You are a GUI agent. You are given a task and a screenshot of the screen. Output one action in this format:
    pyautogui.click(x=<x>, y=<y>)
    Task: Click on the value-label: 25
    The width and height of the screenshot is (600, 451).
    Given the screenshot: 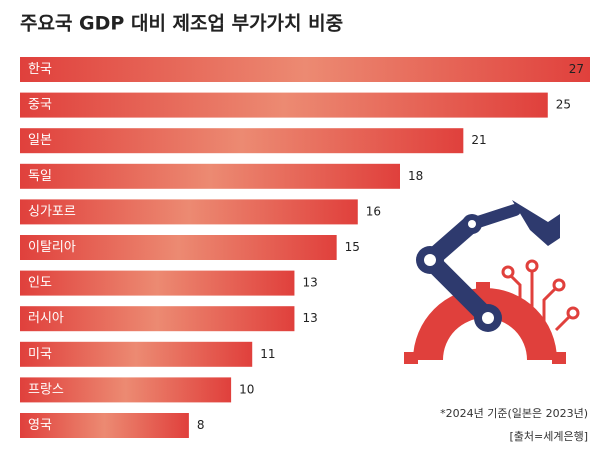 What is the action you would take?
    pyautogui.click(x=563, y=105)
    